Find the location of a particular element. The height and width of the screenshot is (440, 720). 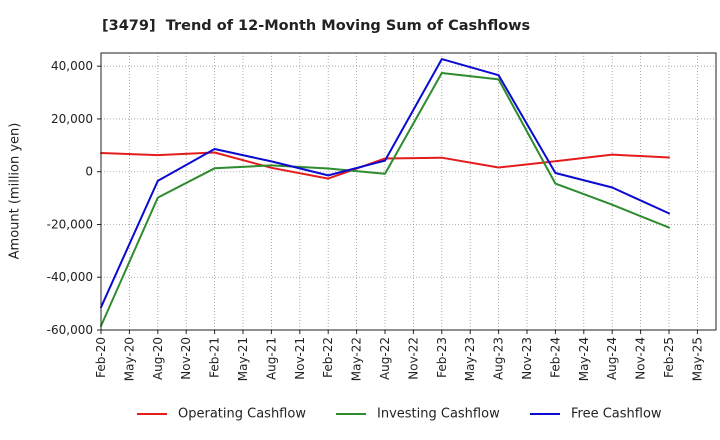

x-tick-label: Aug-24 is located at coordinates (612, 358).